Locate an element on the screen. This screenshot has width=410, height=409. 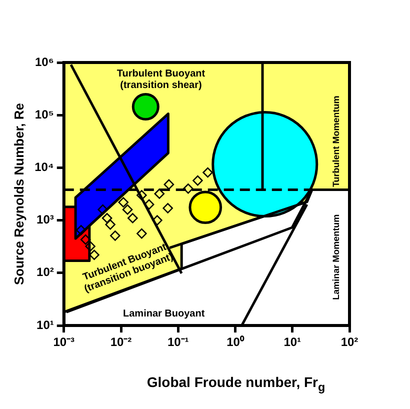
annotation: Laminar Buoyant is located at coordinates (164, 314).